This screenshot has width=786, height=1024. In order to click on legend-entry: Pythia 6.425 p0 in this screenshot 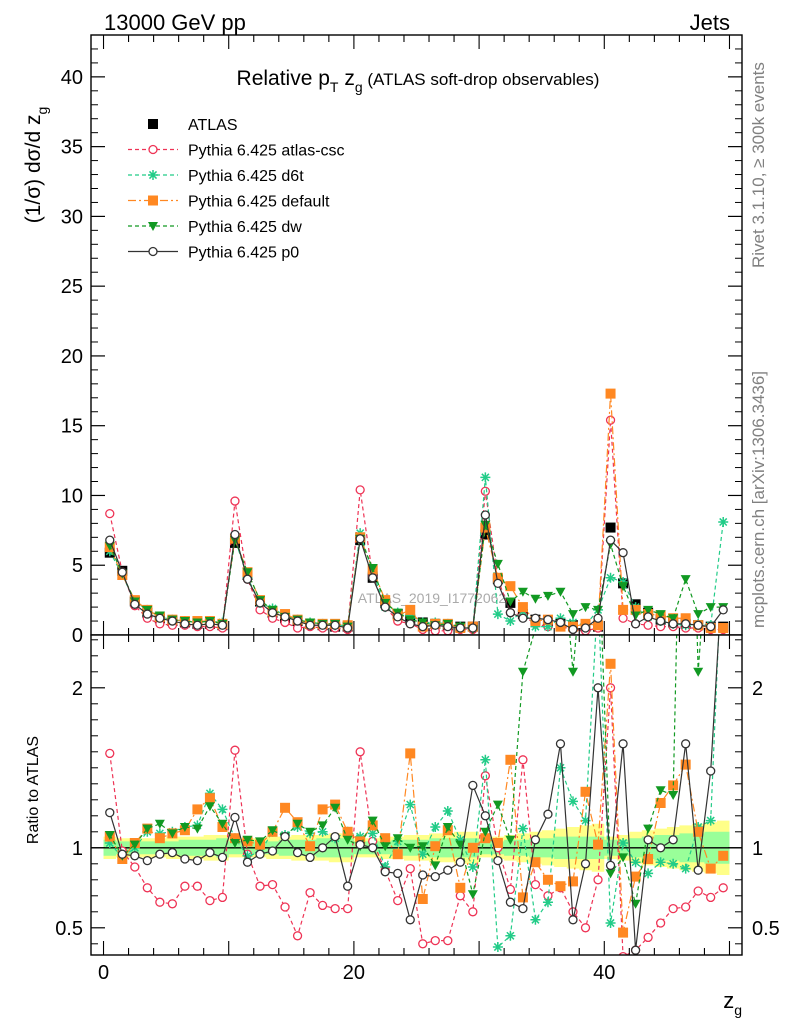, I will do `click(213, 253)`.